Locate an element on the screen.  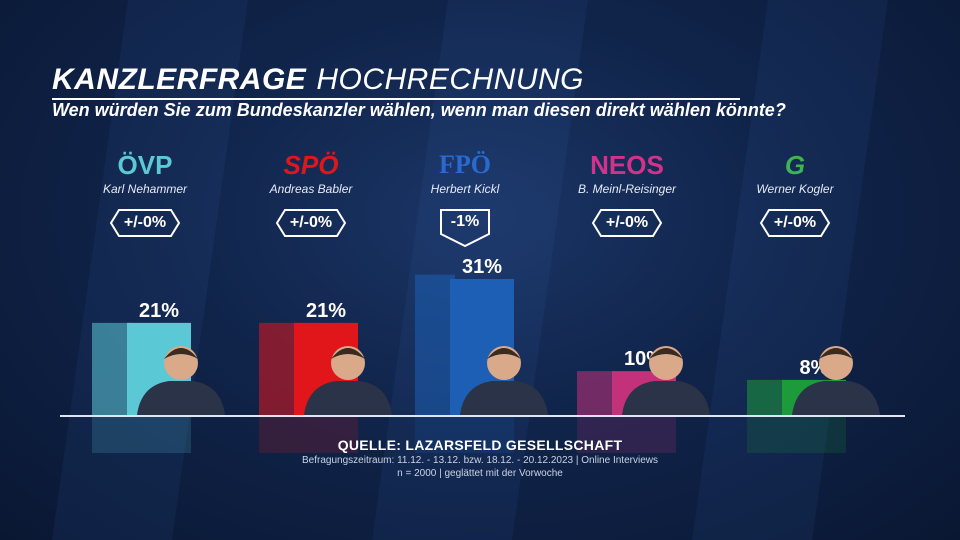
change-badge: -1% is located at coordinates (465, 228).